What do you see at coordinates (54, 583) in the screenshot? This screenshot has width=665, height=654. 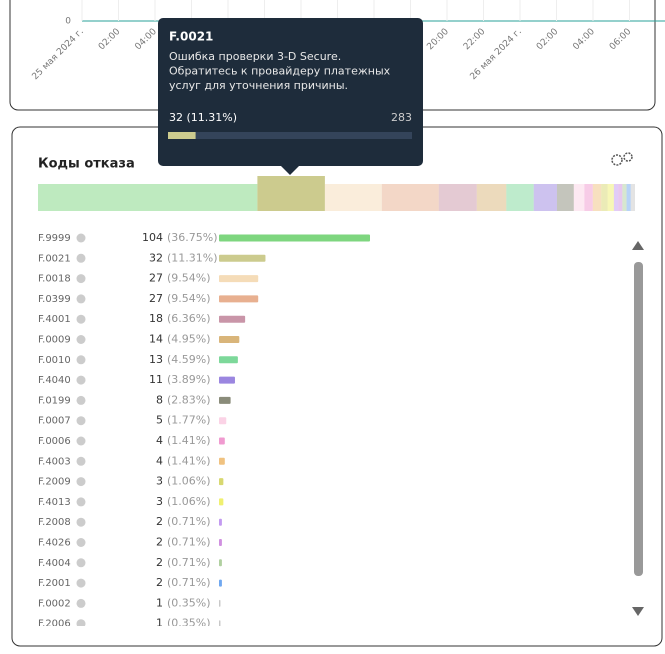 I see `code-label: F.2001` at bounding box center [54, 583].